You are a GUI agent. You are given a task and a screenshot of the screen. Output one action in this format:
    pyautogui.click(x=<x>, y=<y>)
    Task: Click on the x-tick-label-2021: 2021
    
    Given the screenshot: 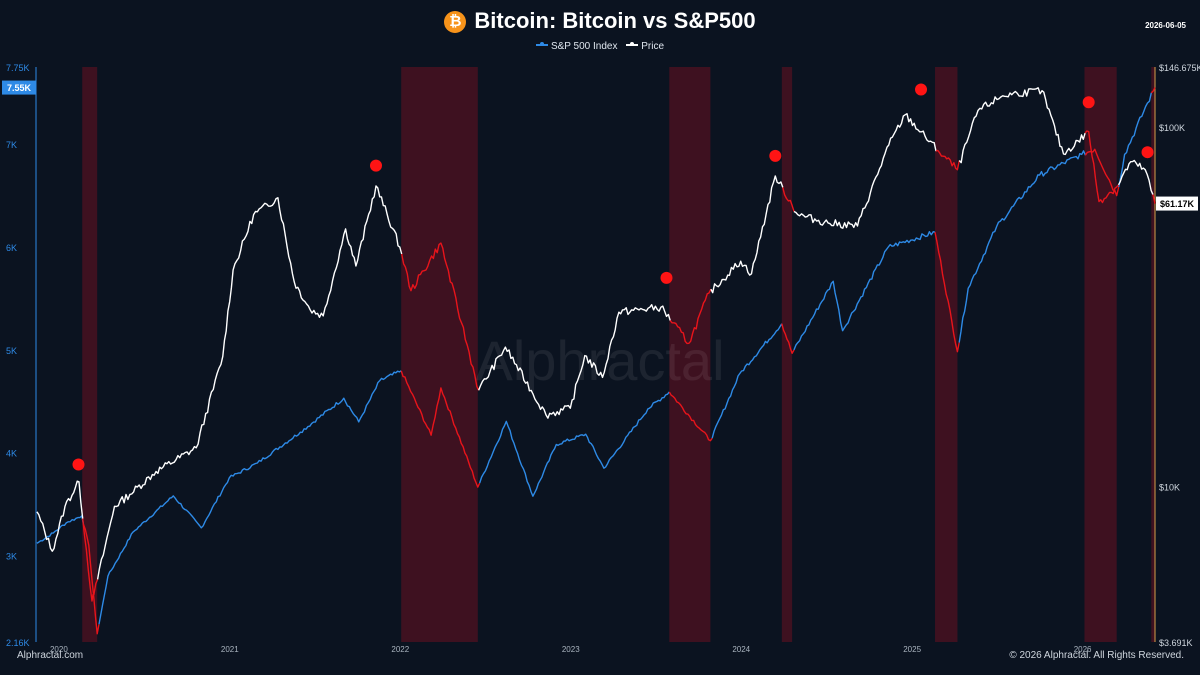 What is the action you would take?
    pyautogui.click(x=230, y=649)
    